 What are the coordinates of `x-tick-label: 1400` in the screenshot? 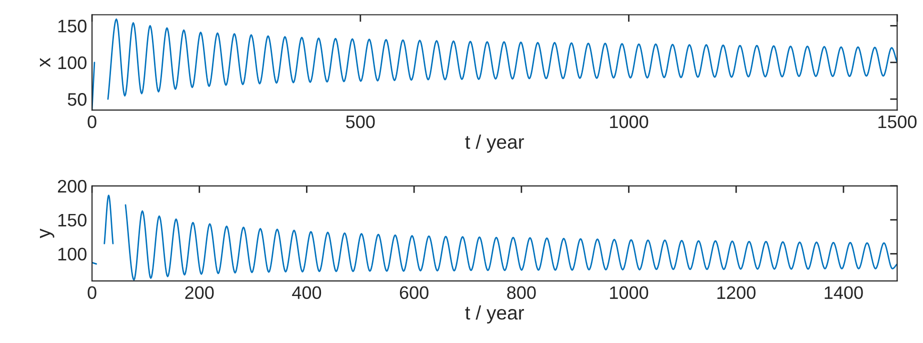 It's located at (843, 293).